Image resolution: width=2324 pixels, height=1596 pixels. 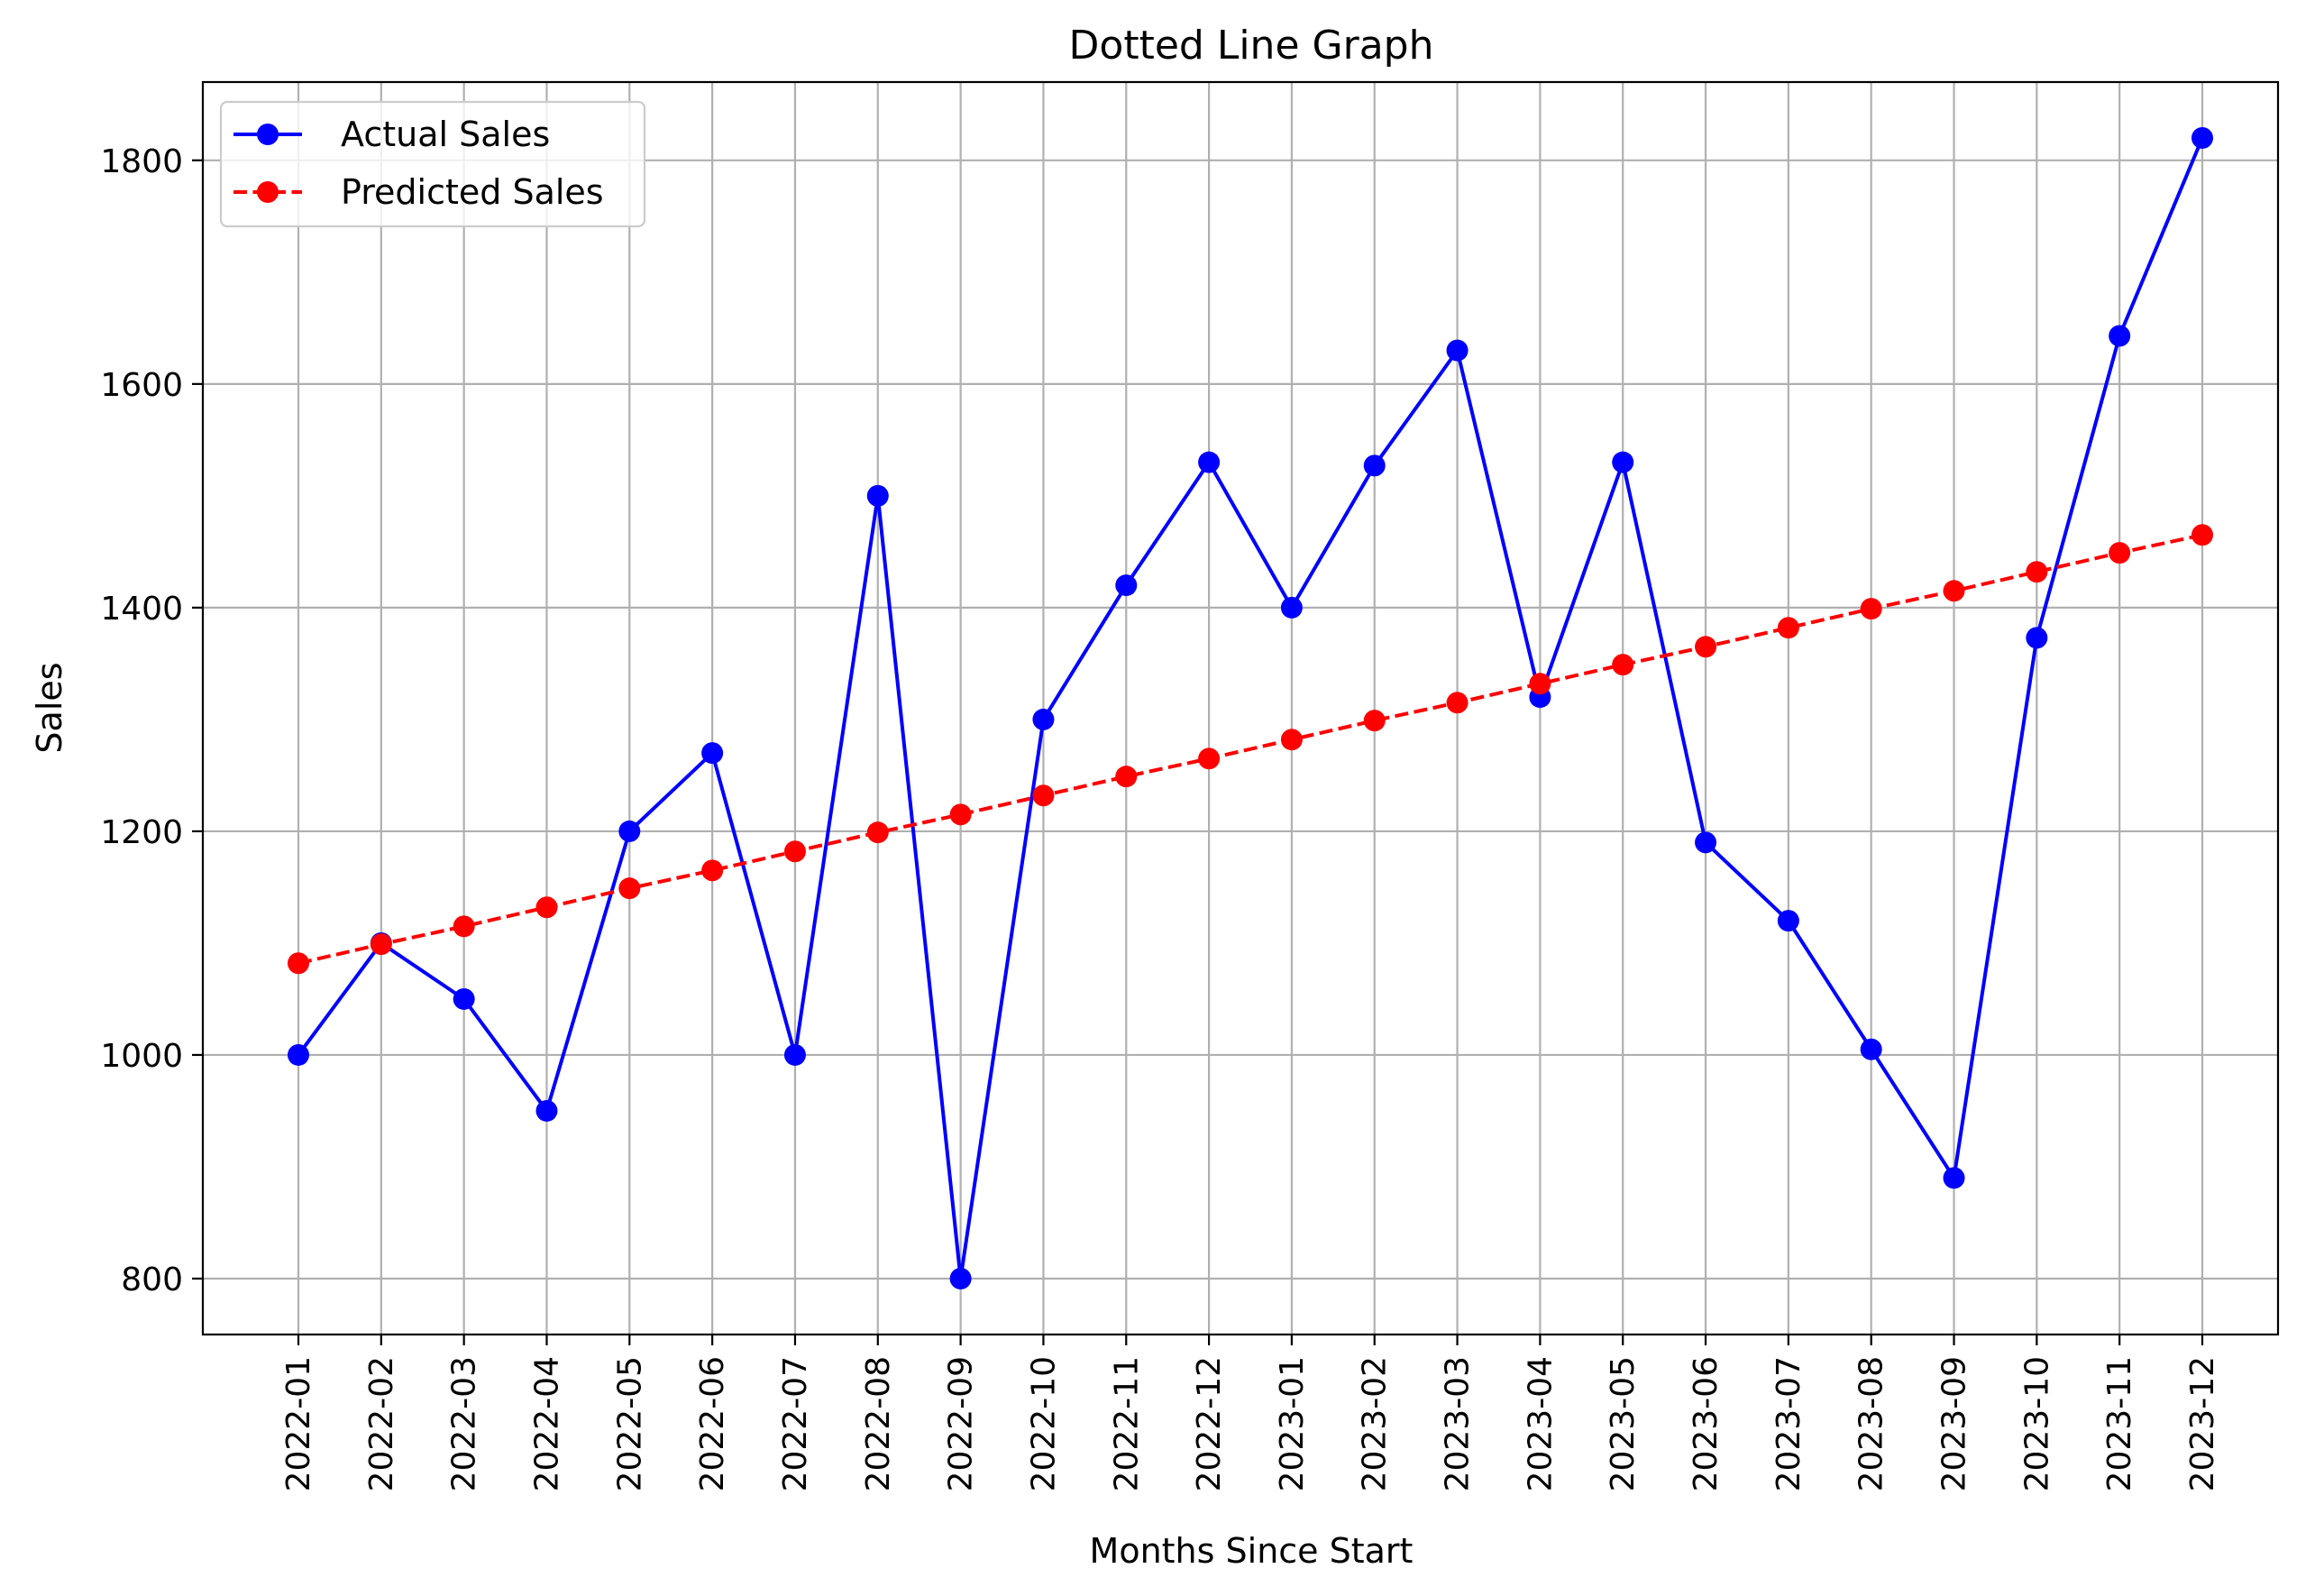 I want to click on y-tick-label: 1800, so click(x=141, y=161).